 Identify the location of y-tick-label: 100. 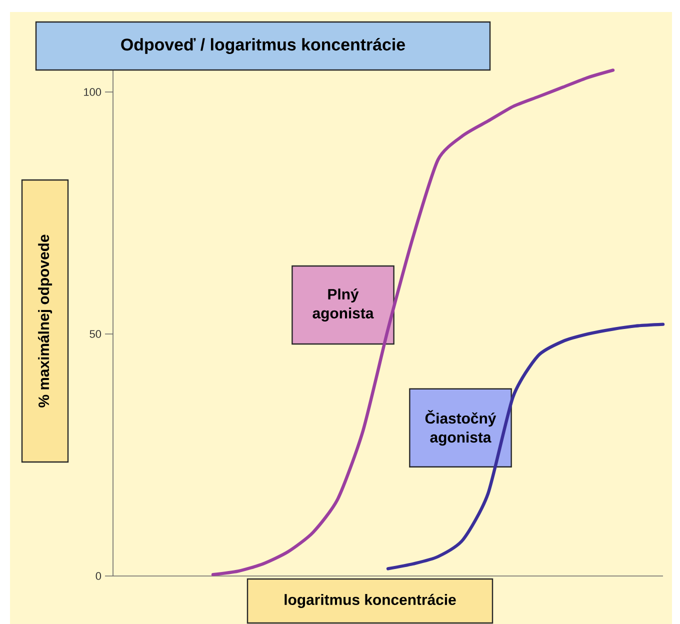
(93, 92).